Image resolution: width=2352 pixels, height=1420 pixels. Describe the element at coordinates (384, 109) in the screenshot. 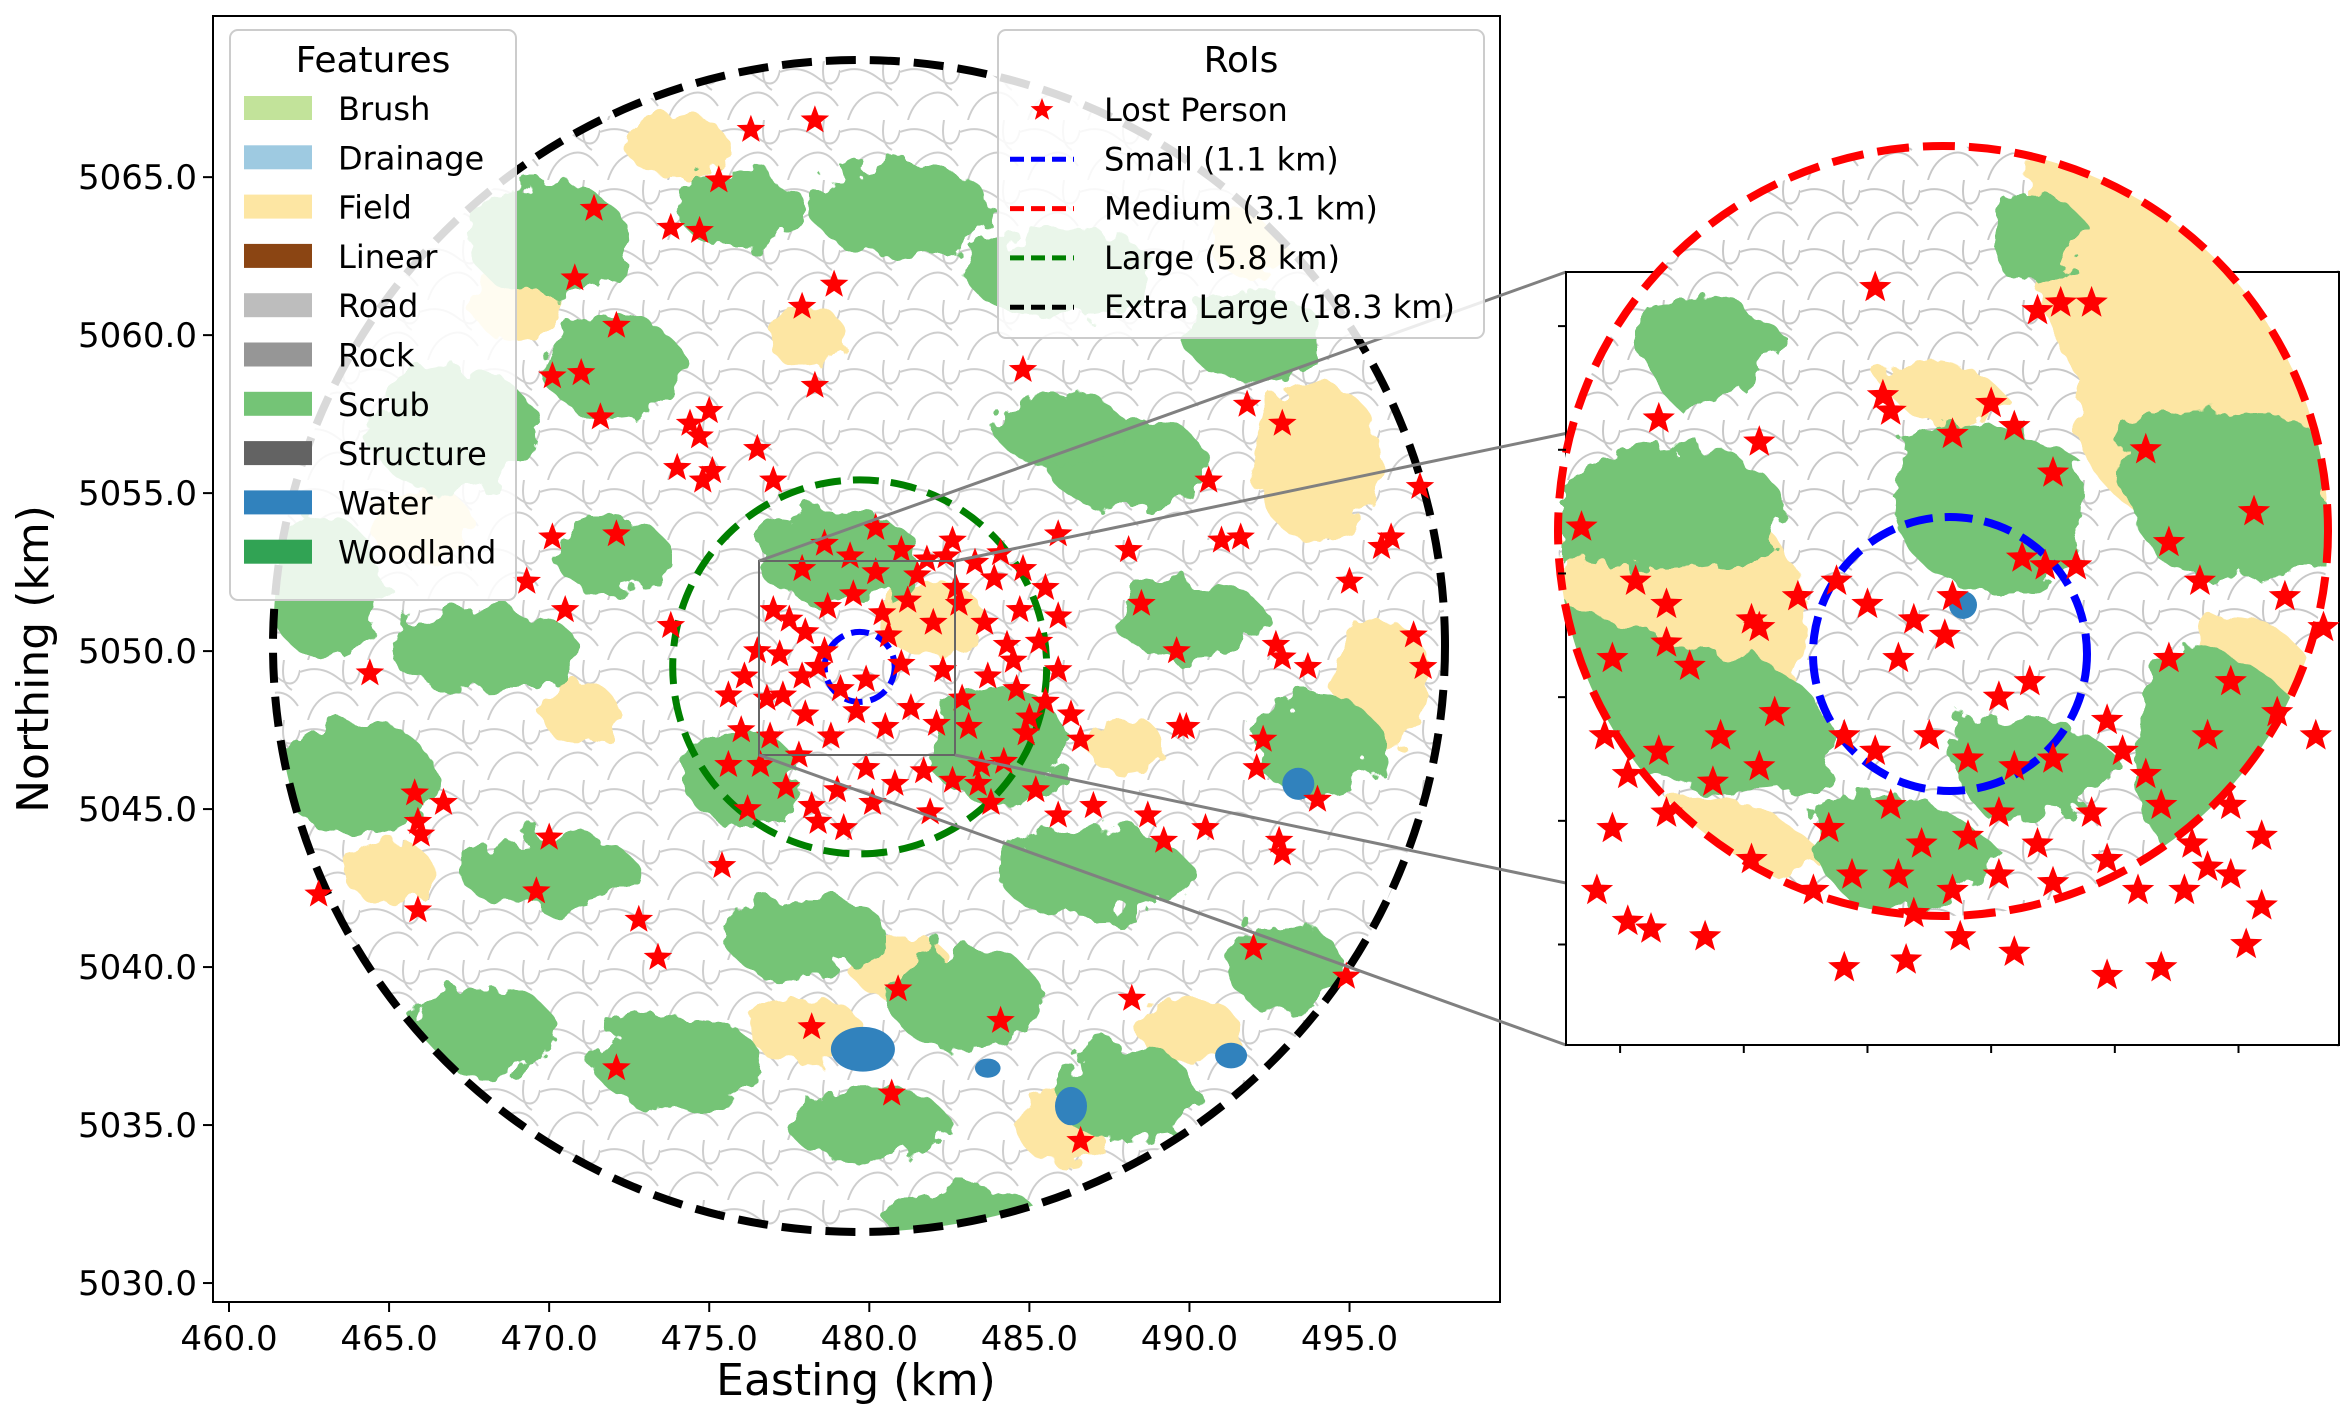

I see `legend-label: Brush` at that location.